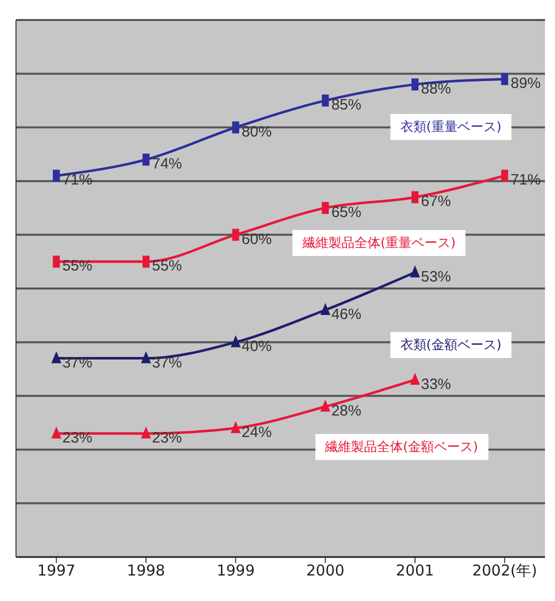 The image size is (555, 601). I want to click on data-label: 67%, so click(436, 201).